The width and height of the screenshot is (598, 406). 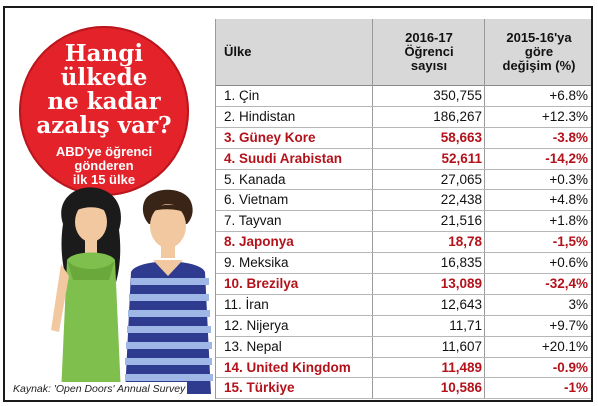 I want to click on table-row: 14. United Kingdom 11,489 -0.9%, so click(x=403, y=368).